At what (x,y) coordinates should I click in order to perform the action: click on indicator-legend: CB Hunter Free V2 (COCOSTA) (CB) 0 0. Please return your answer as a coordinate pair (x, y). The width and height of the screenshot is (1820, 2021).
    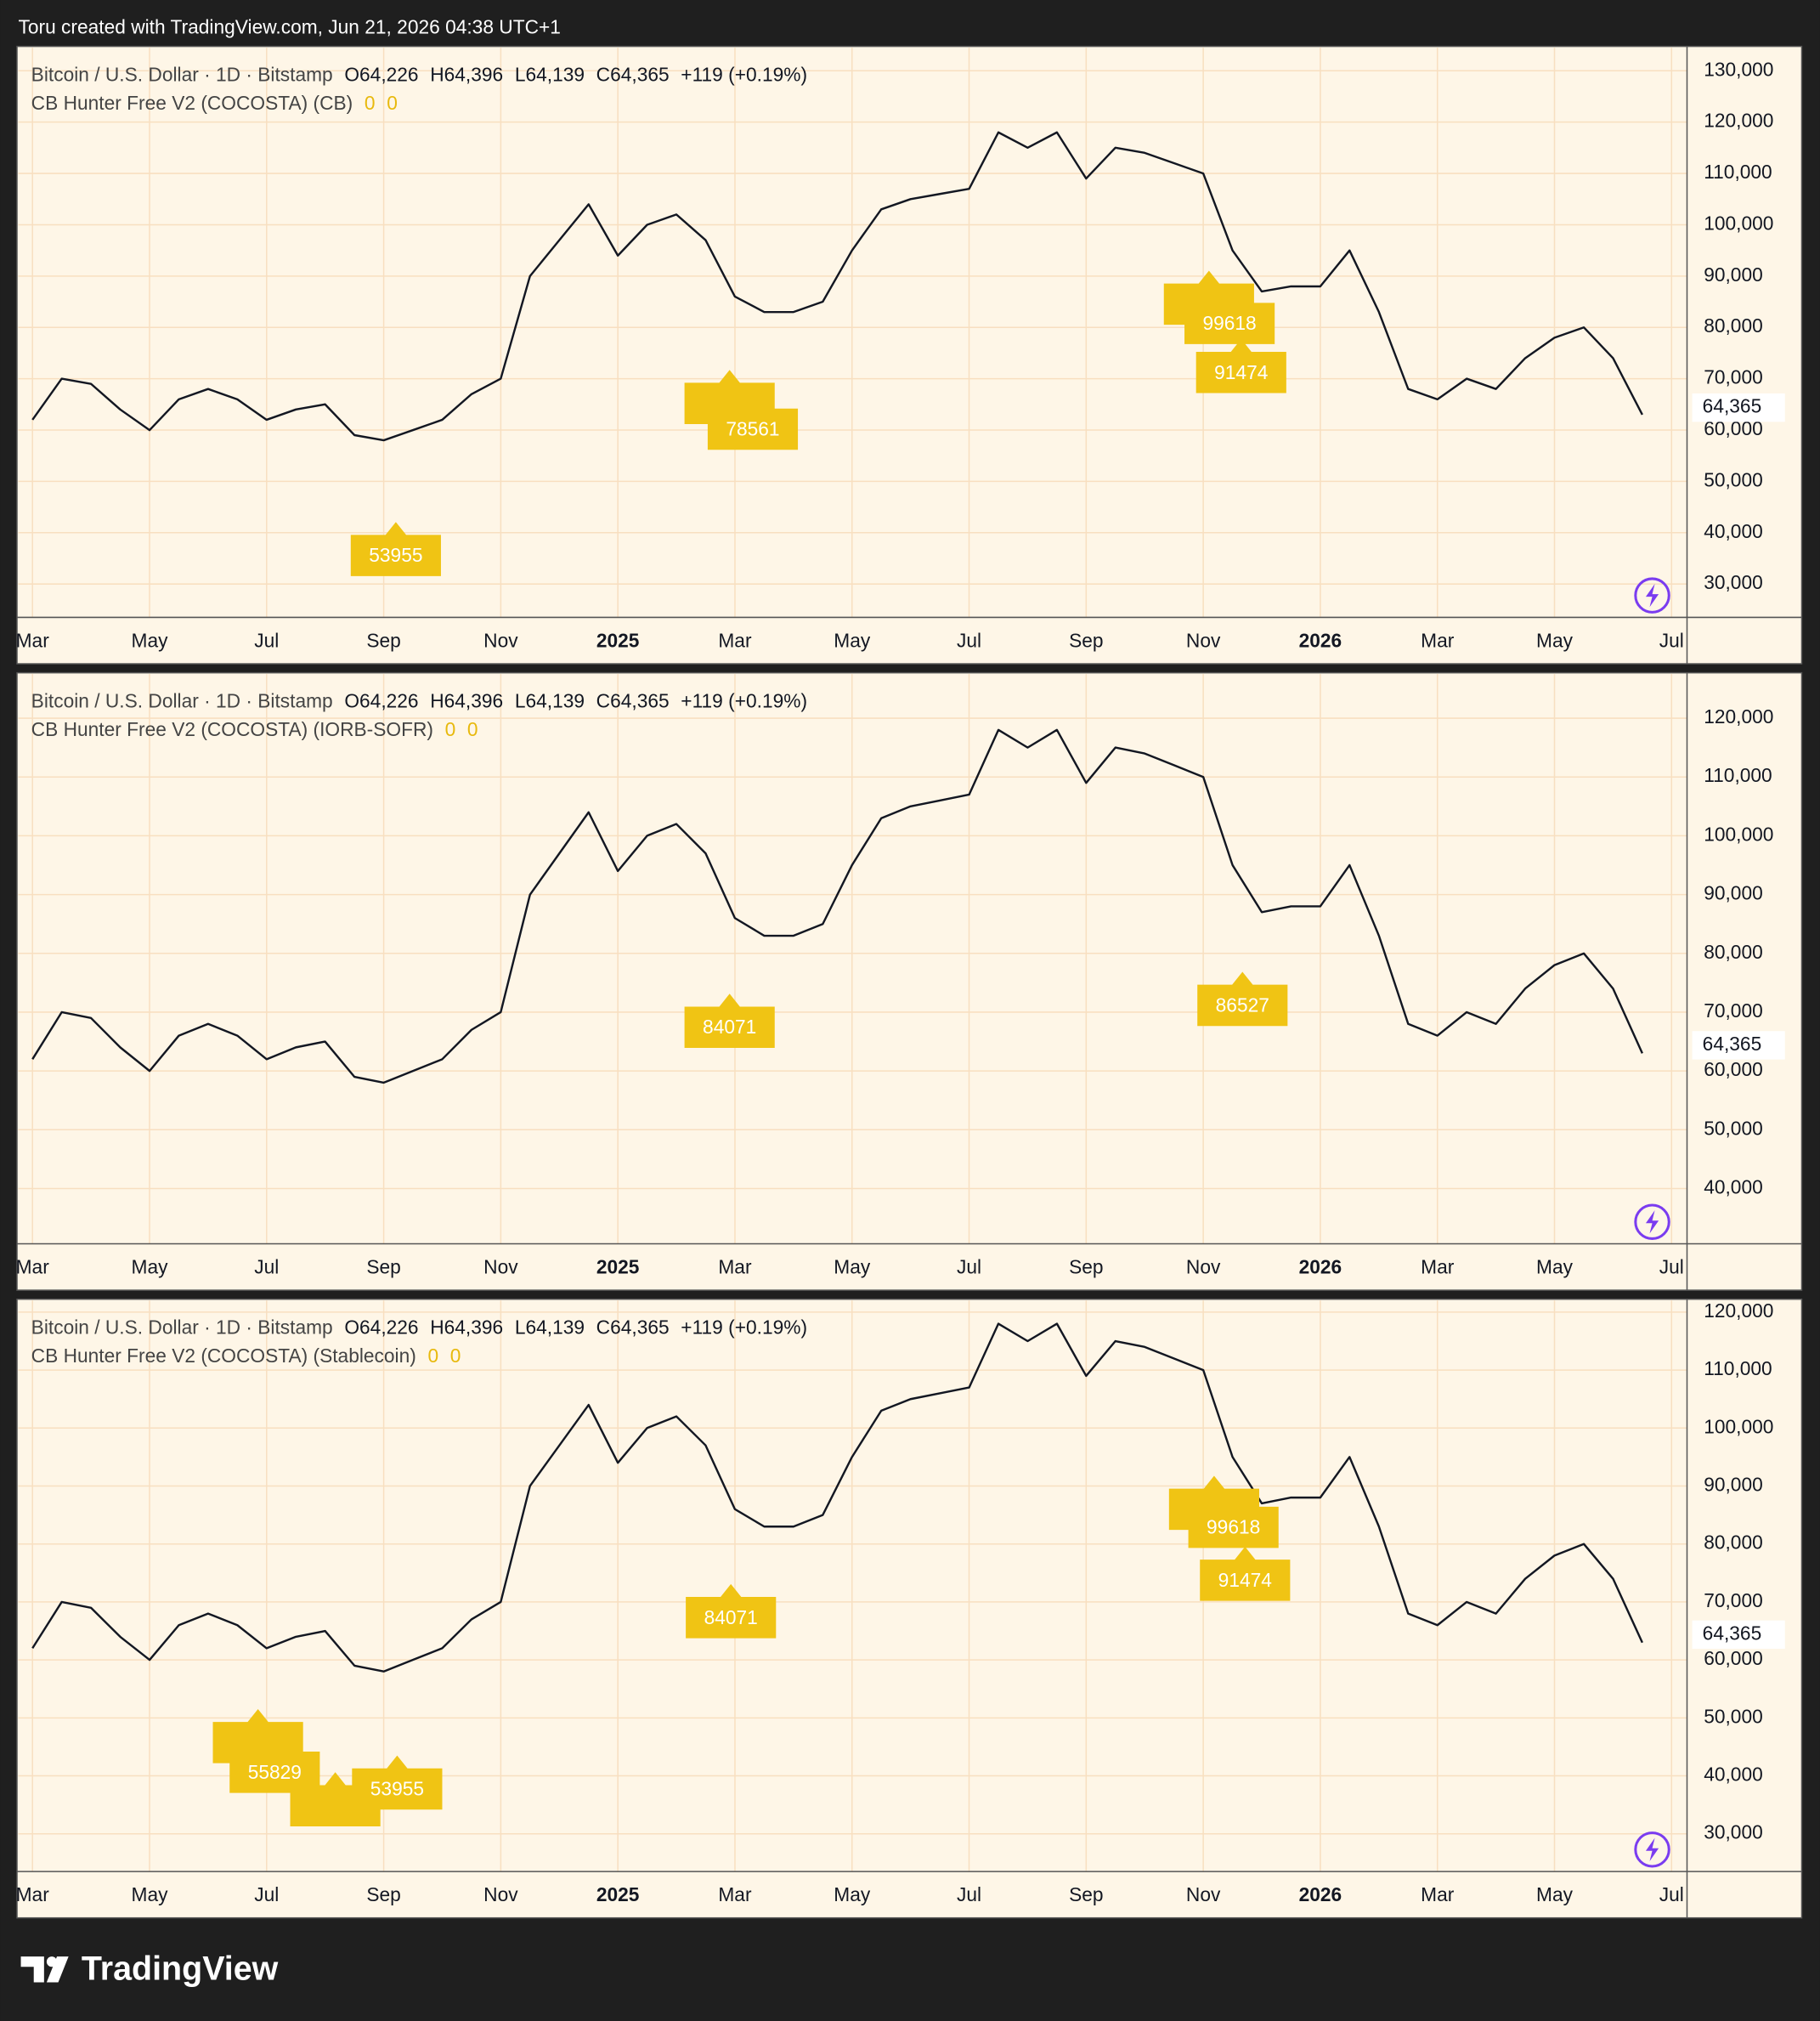
    Looking at the image, I should click on (214, 103).